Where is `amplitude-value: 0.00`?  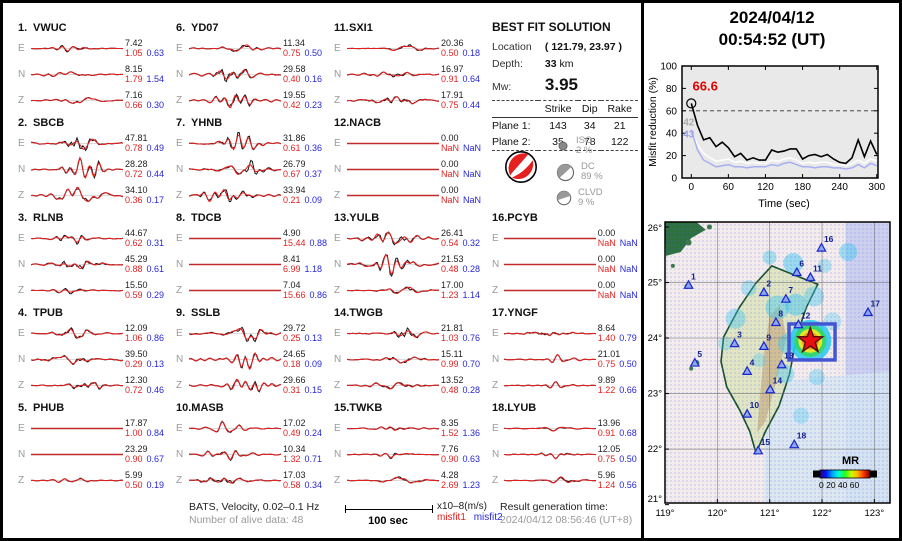
amplitude-value: 0.00 is located at coordinates (606, 233).